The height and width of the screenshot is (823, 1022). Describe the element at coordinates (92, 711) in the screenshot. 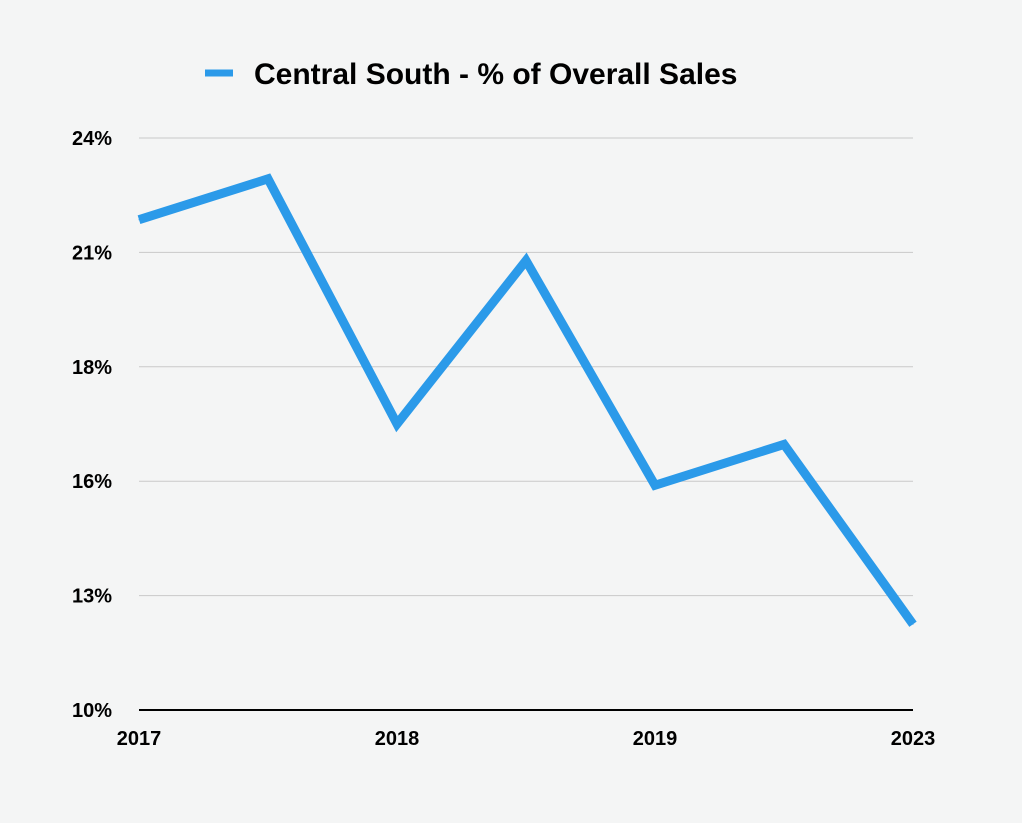

I see `y-tick-label: 10%` at that location.